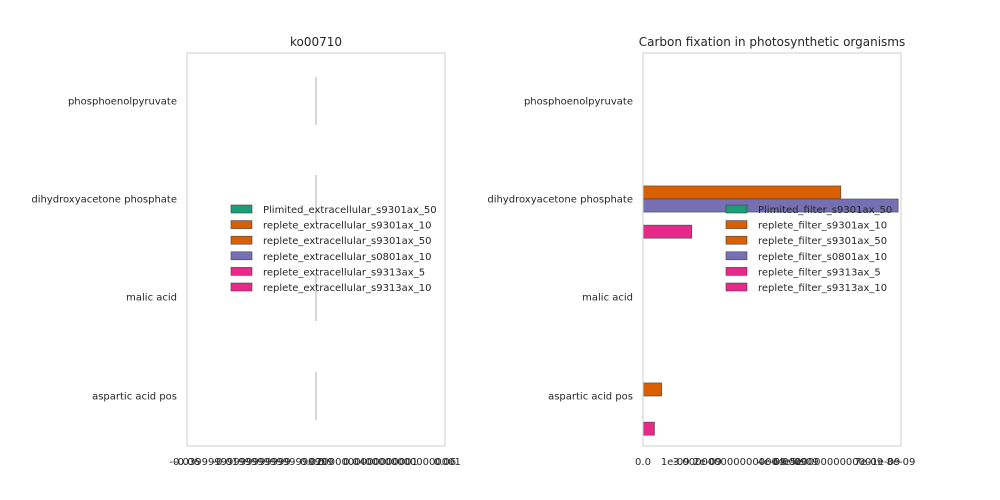 The height and width of the screenshot is (500, 1000). Describe the element at coordinates (675, 462) in the screenshot. I see `x-tick-label: 1e-09` at that location.